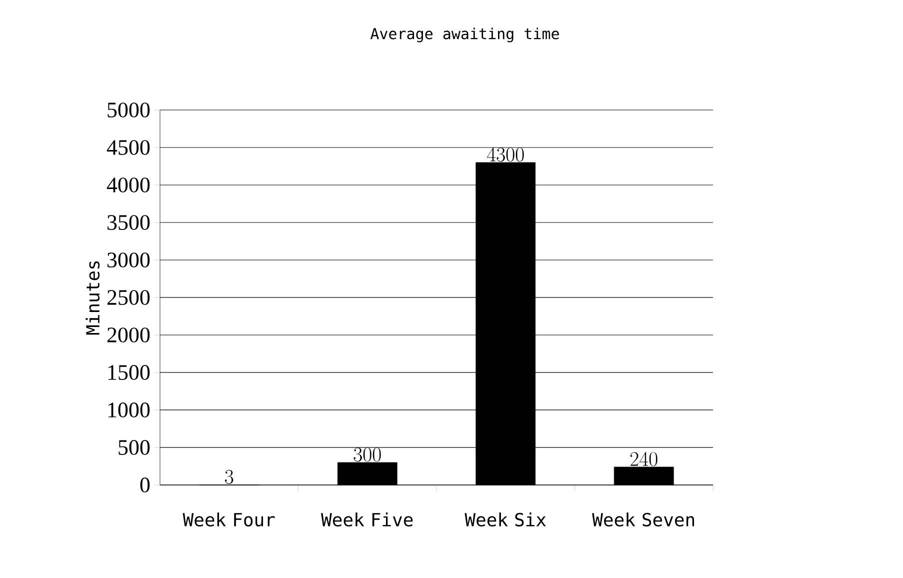 The width and height of the screenshot is (903, 578). What do you see at coordinates (643, 519) in the screenshot?
I see `x-tick-label: Week Seven` at bounding box center [643, 519].